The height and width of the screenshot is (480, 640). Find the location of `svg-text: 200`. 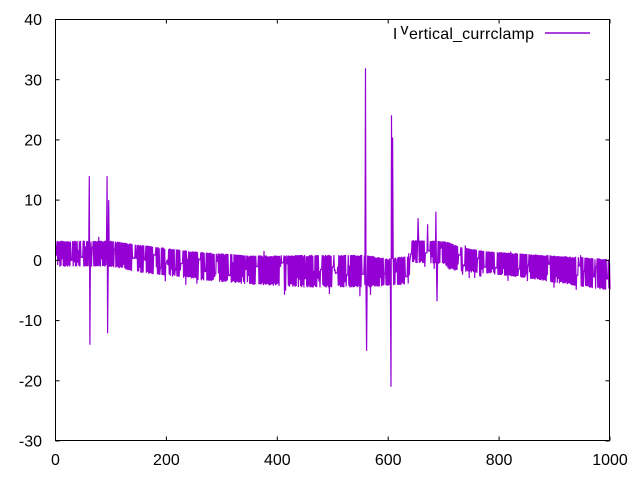

svg-text: 200 is located at coordinates (166, 460).